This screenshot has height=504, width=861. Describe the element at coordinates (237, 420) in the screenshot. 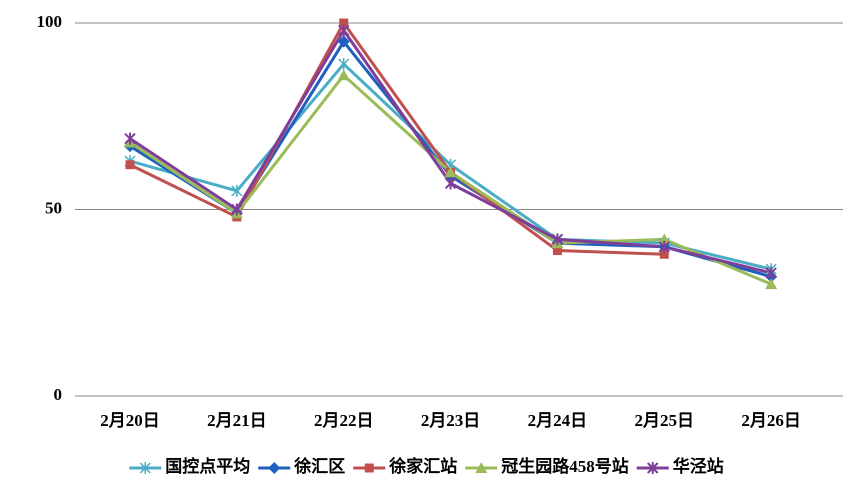

I see `x-tick-label: 2月21日` at that location.